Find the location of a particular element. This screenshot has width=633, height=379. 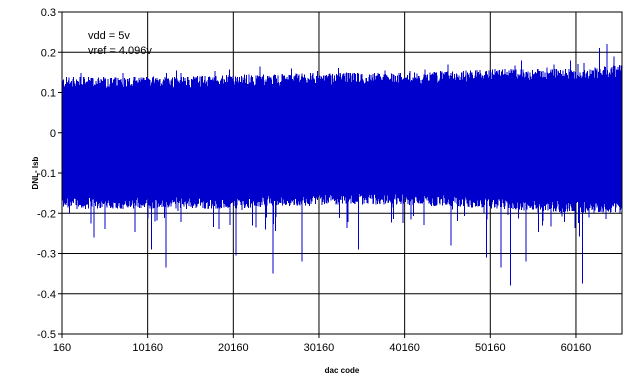

x-tick-label-4: 40160 is located at coordinates (404, 348).